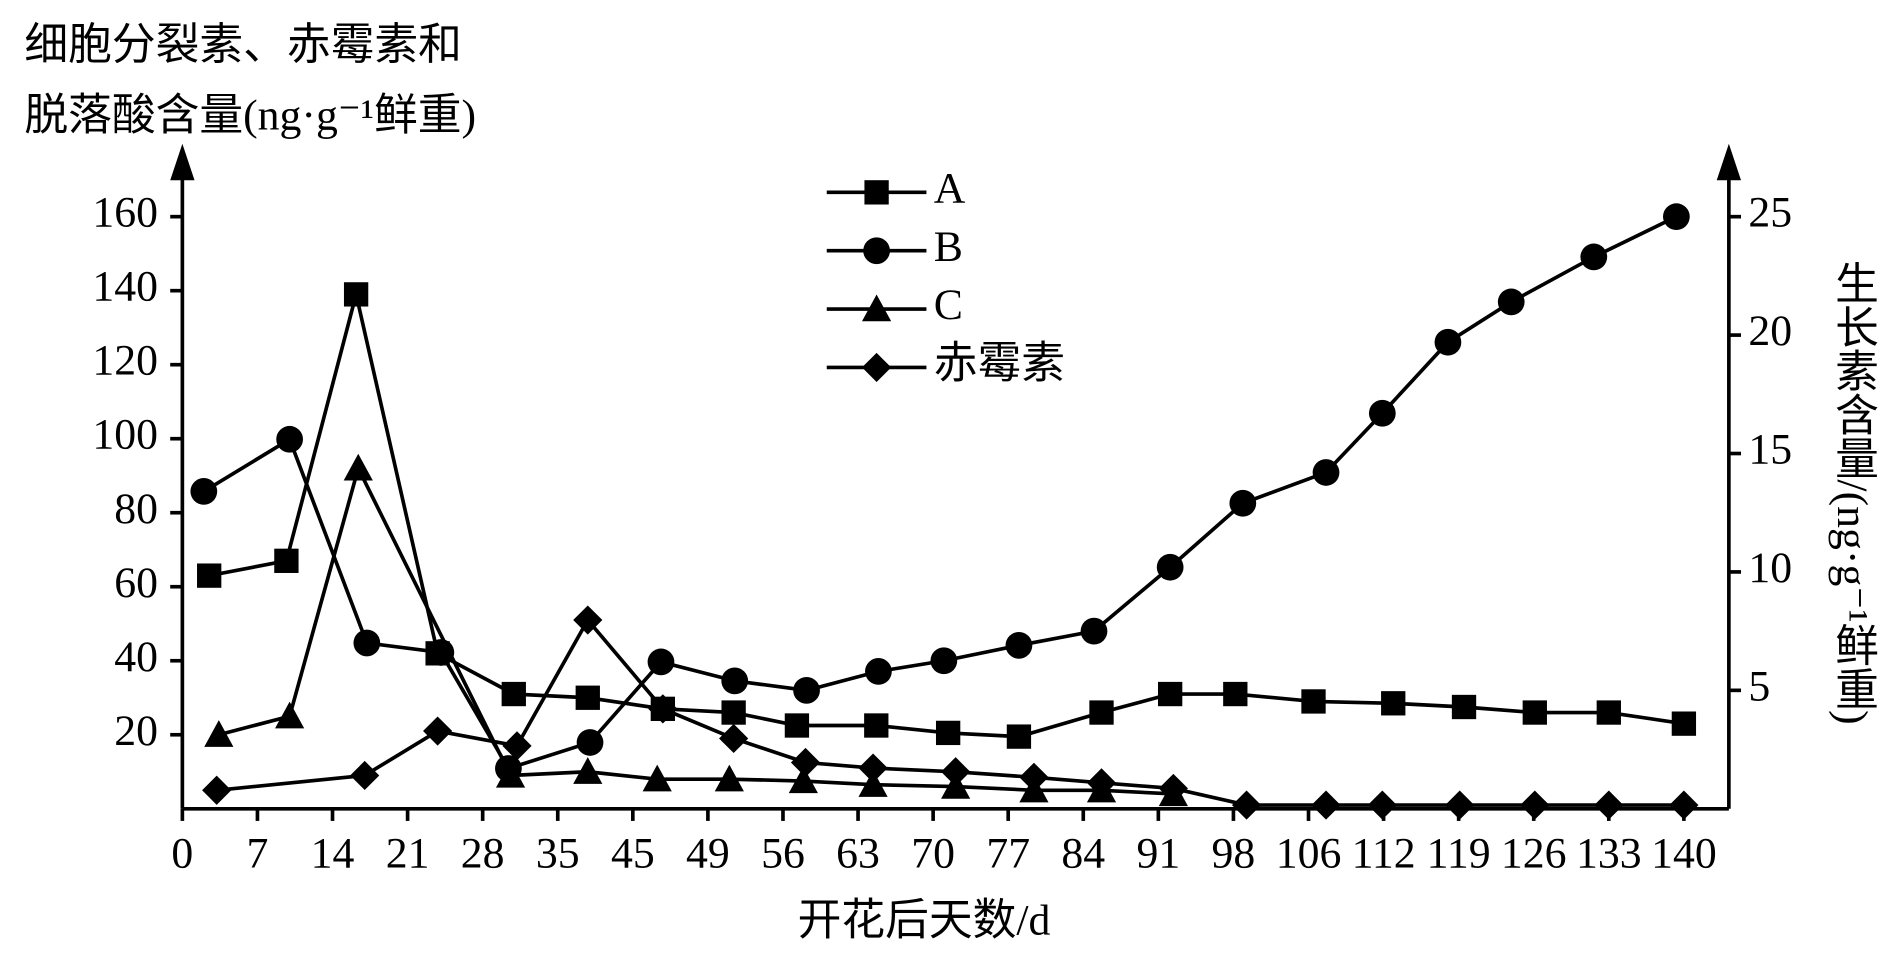 Image resolution: width=1893 pixels, height=961 pixels. I want to click on x-axis-label: 开花后天数/d, so click(924, 920).